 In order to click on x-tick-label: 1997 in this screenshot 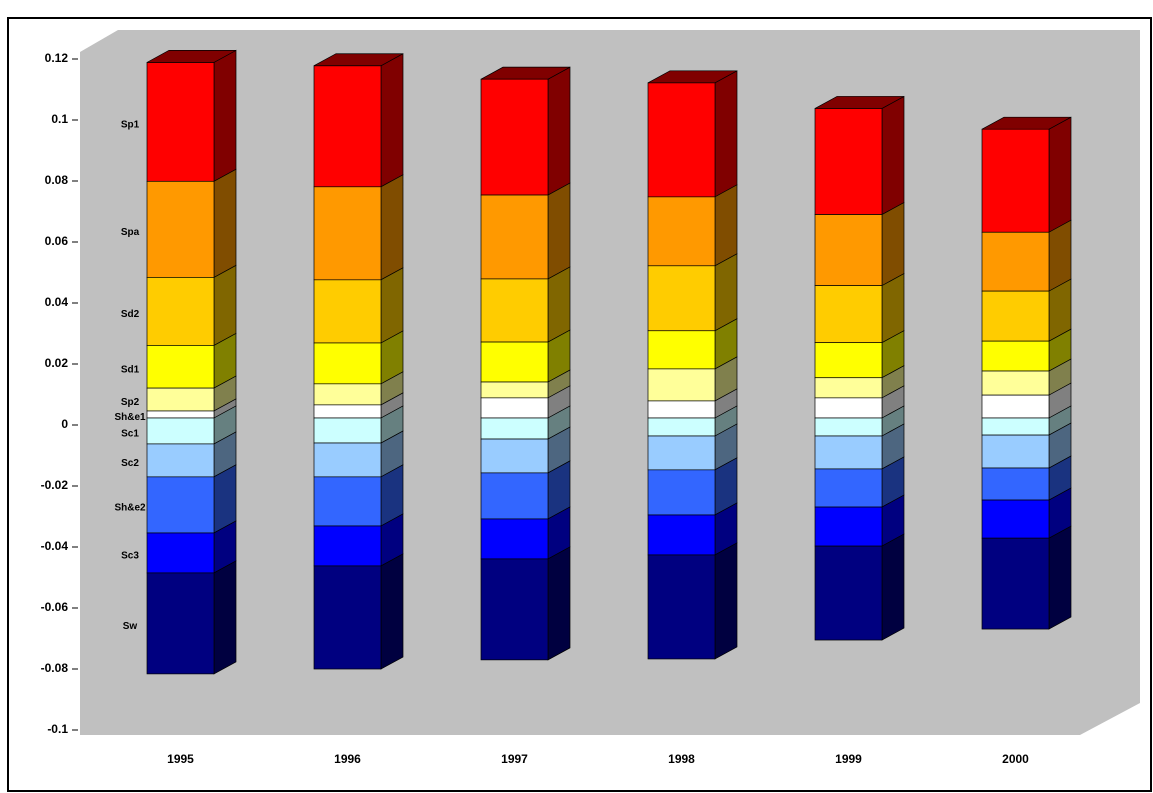, I will do `click(514, 759)`.